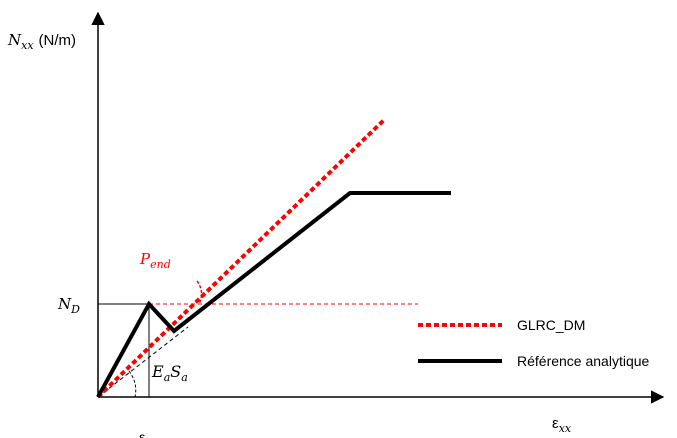 The width and height of the screenshot is (677, 438). What do you see at coordinates (175, 371) in the screenshot?
I see `sa-symbol: S` at bounding box center [175, 371].